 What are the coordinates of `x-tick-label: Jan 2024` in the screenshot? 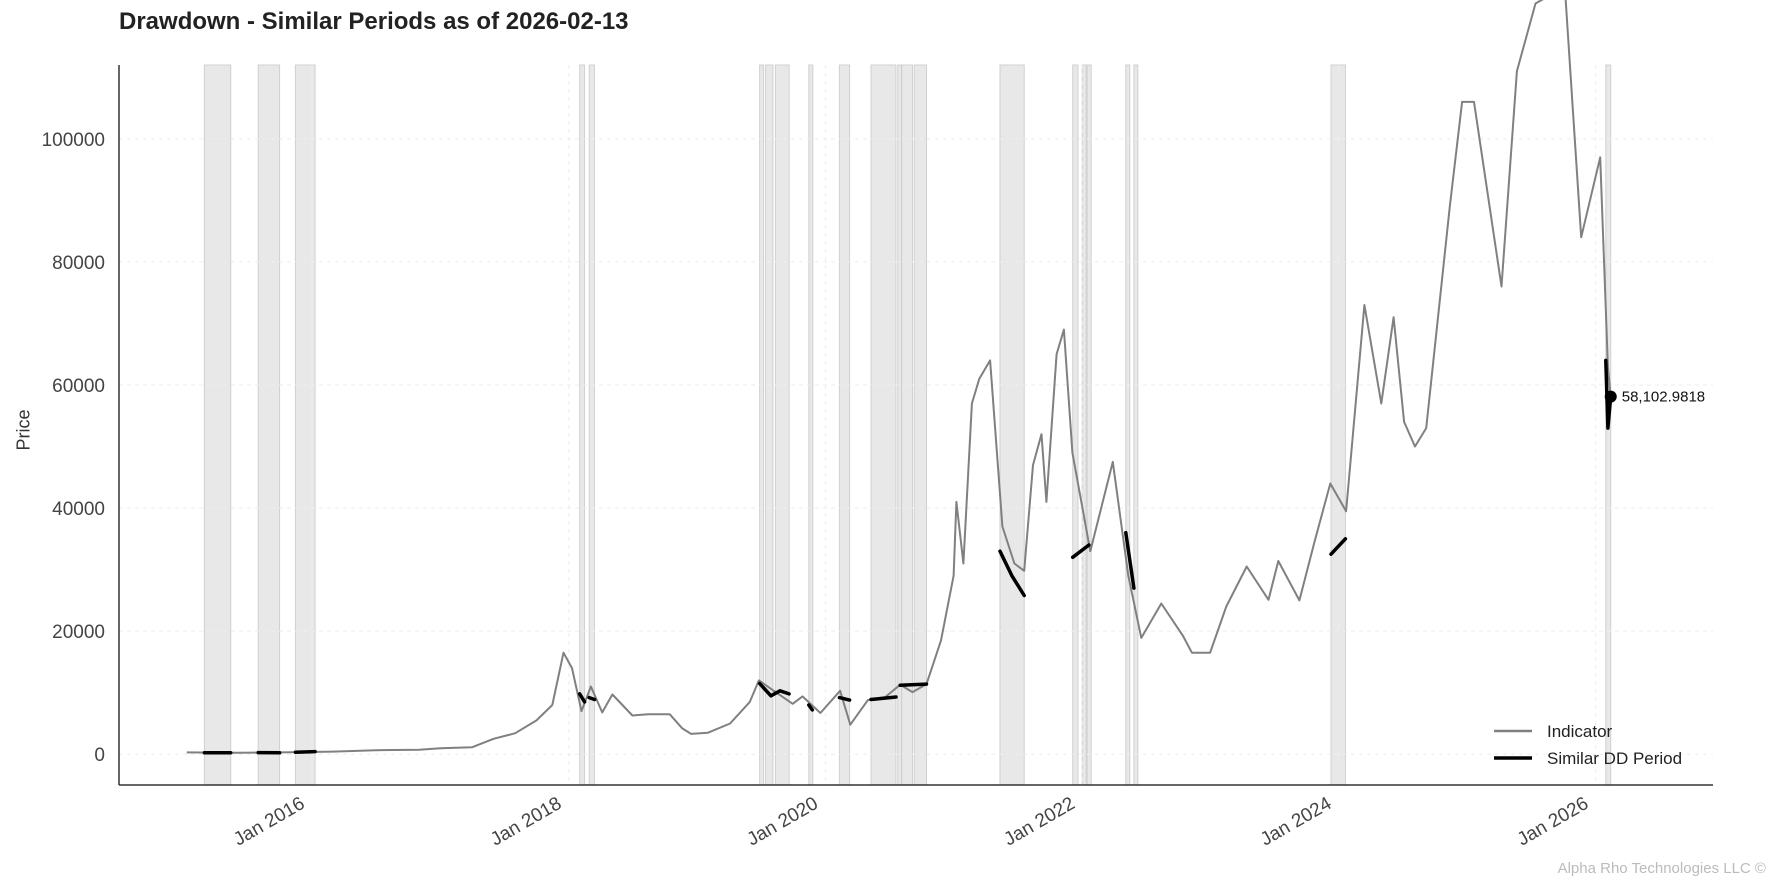 It's located at (1296, 821).